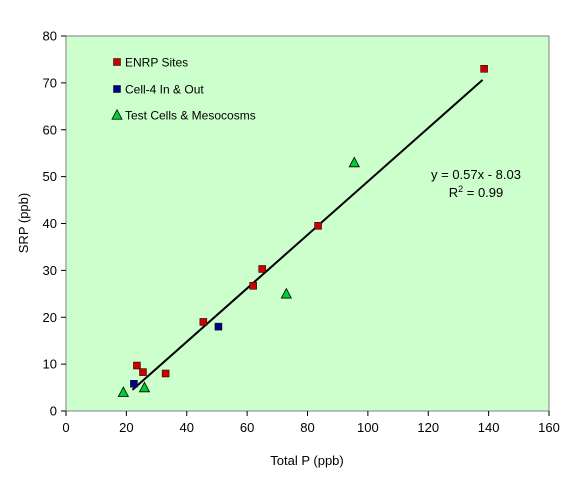 This screenshot has height=487, width=580. What do you see at coordinates (549, 427) in the screenshot?
I see `x-tick-label: 160` at bounding box center [549, 427].